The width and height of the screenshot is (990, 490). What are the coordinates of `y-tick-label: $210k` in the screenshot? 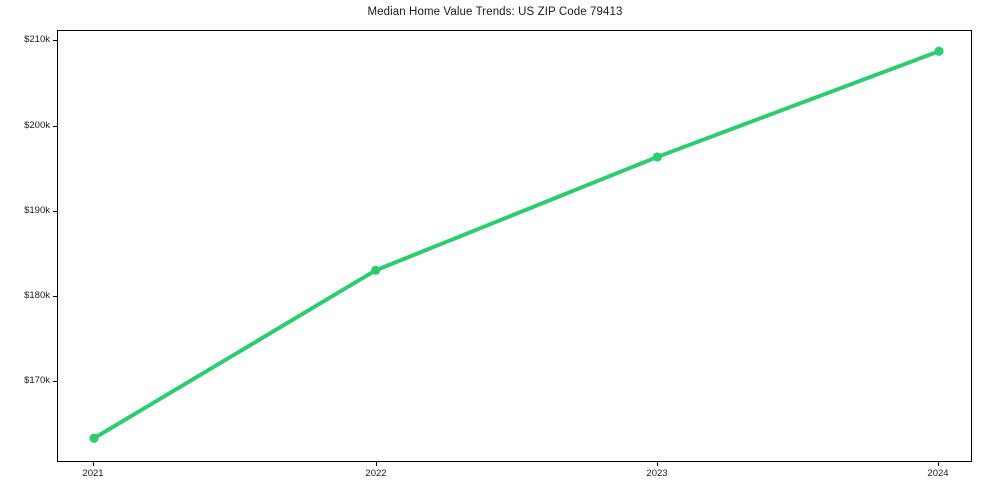 It's located at (37, 39).